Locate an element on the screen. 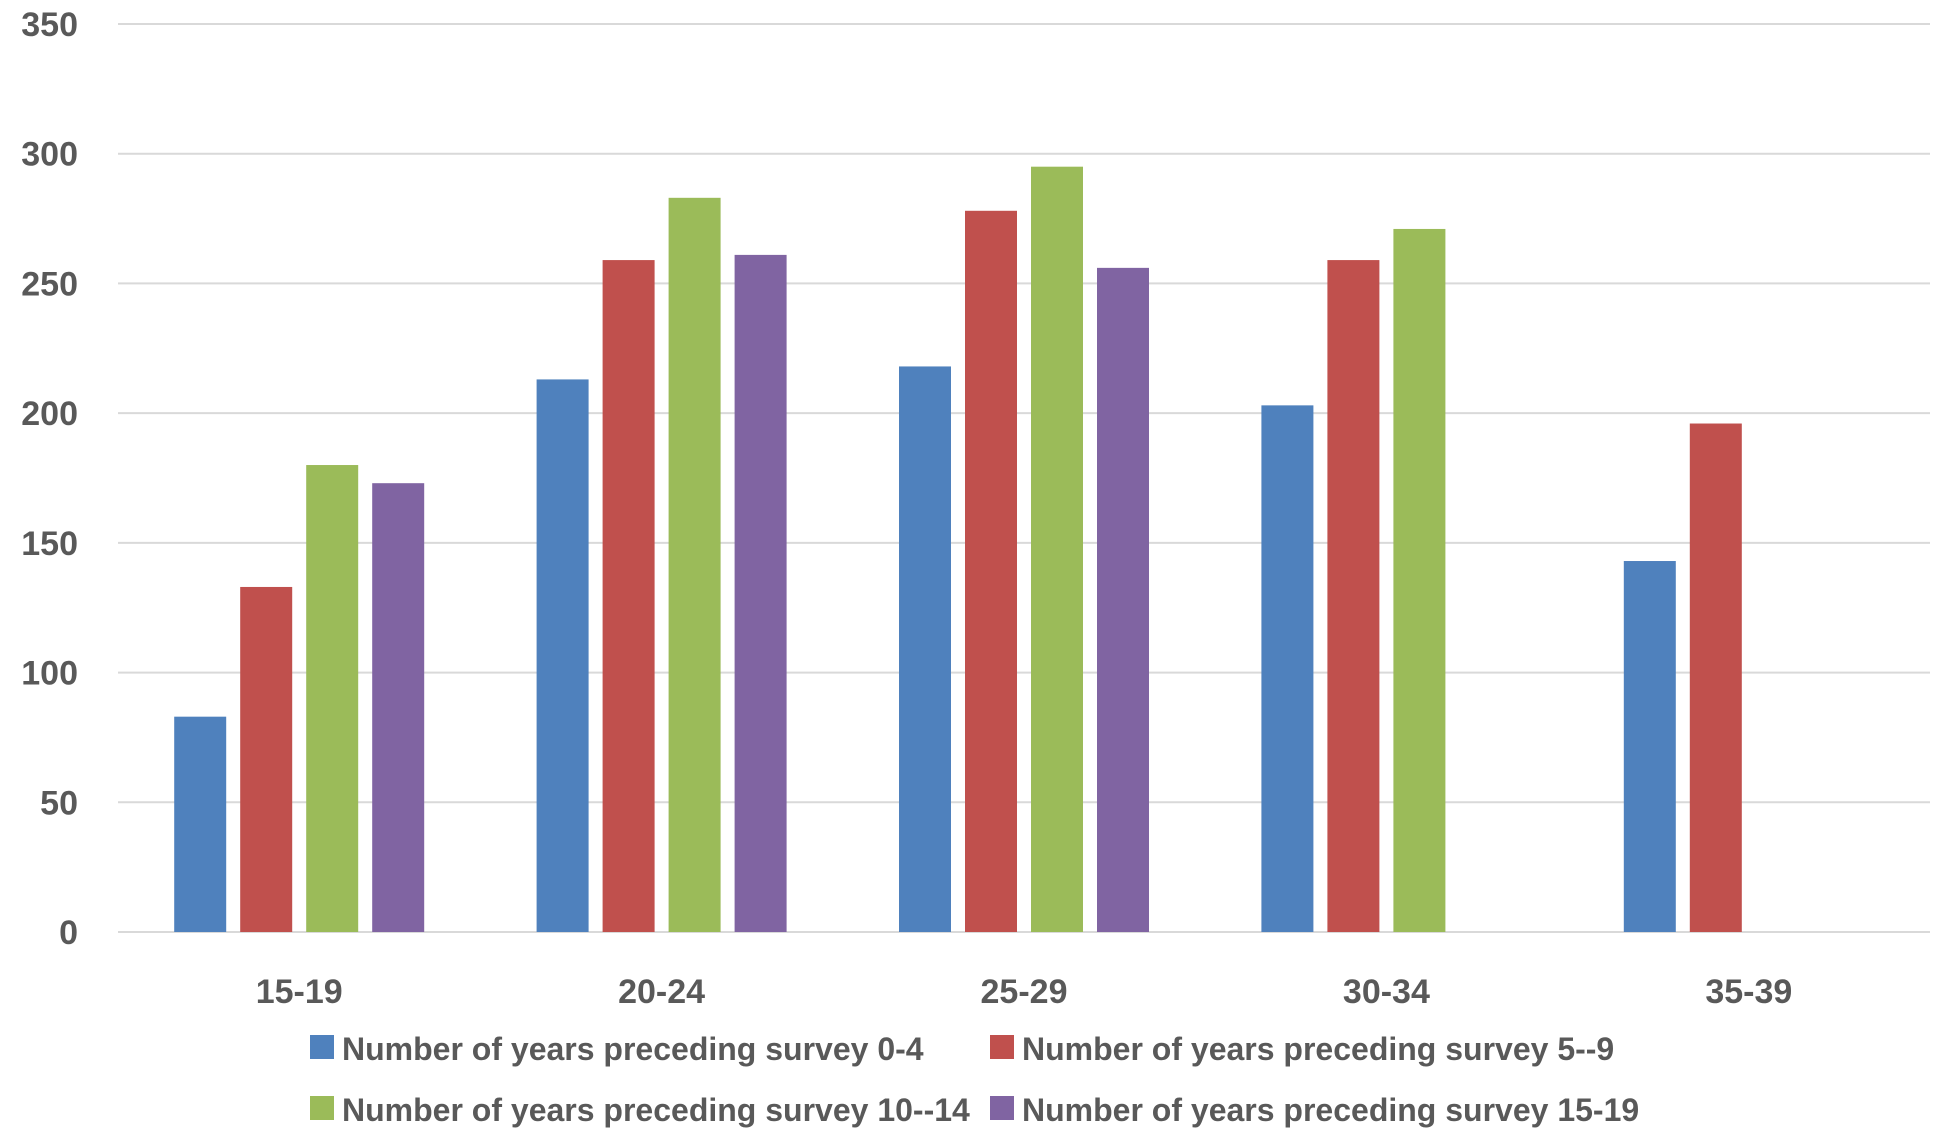  y-tick-label: 200 is located at coordinates (49, 414).